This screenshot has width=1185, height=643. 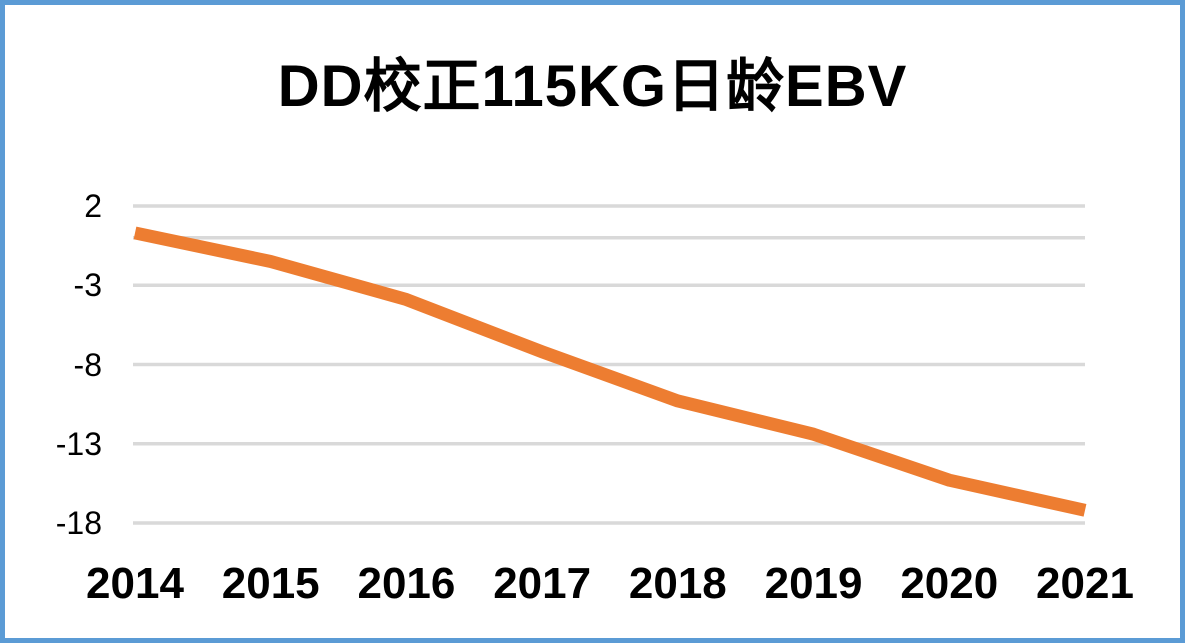 What do you see at coordinates (406, 583) in the screenshot?
I see `x-tick-label: 2016` at bounding box center [406, 583].